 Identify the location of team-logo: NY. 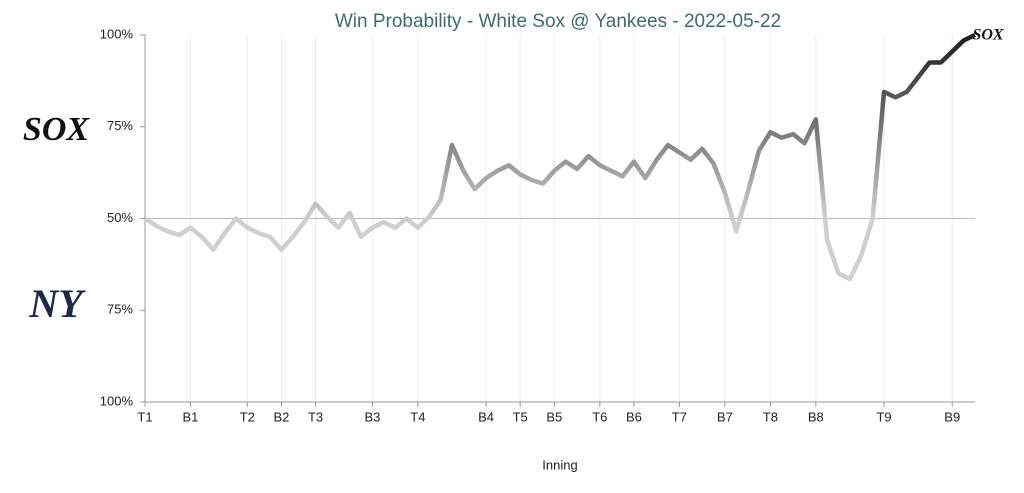
(57, 303).